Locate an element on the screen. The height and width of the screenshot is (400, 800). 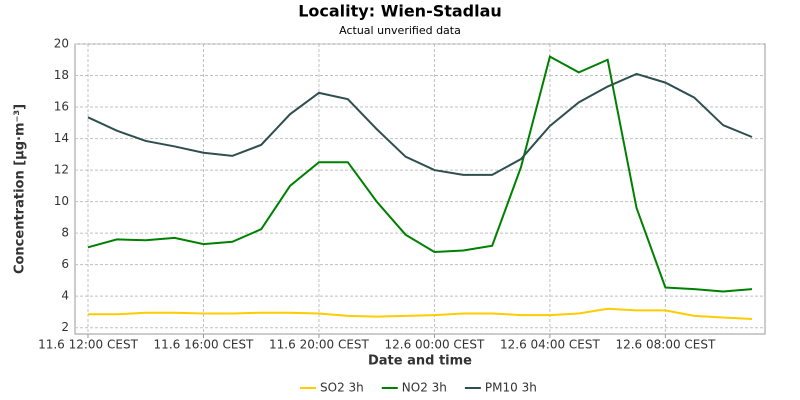
series-line is located at coordinates (420, 314).